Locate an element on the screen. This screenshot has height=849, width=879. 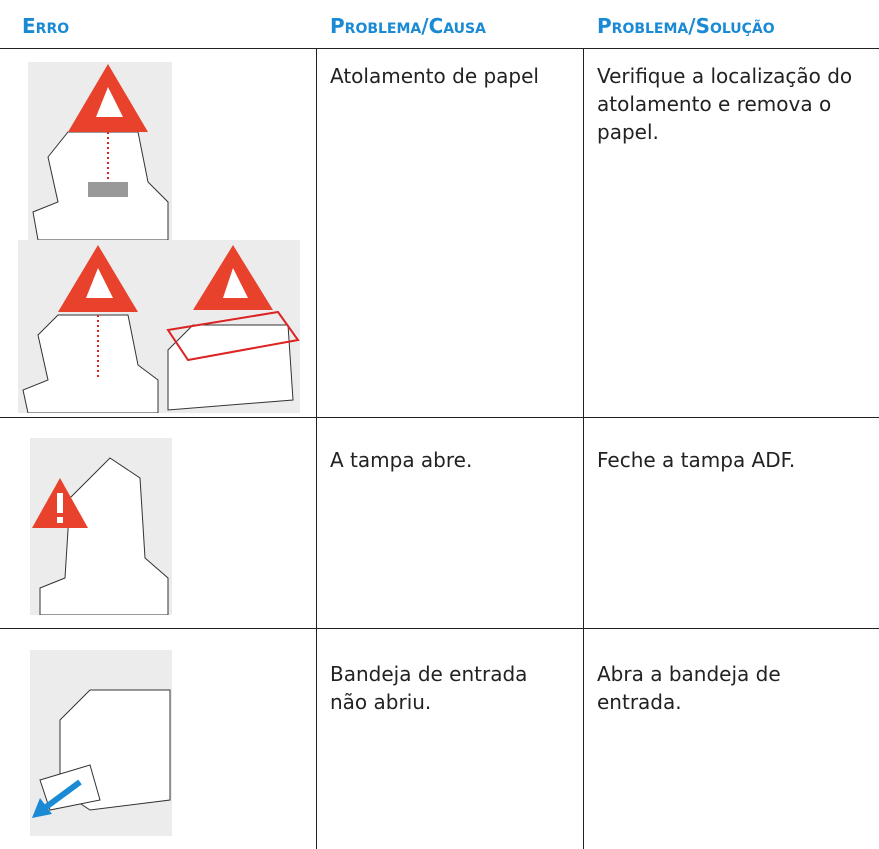
cause-text: A tampa abre. is located at coordinates (401, 460).